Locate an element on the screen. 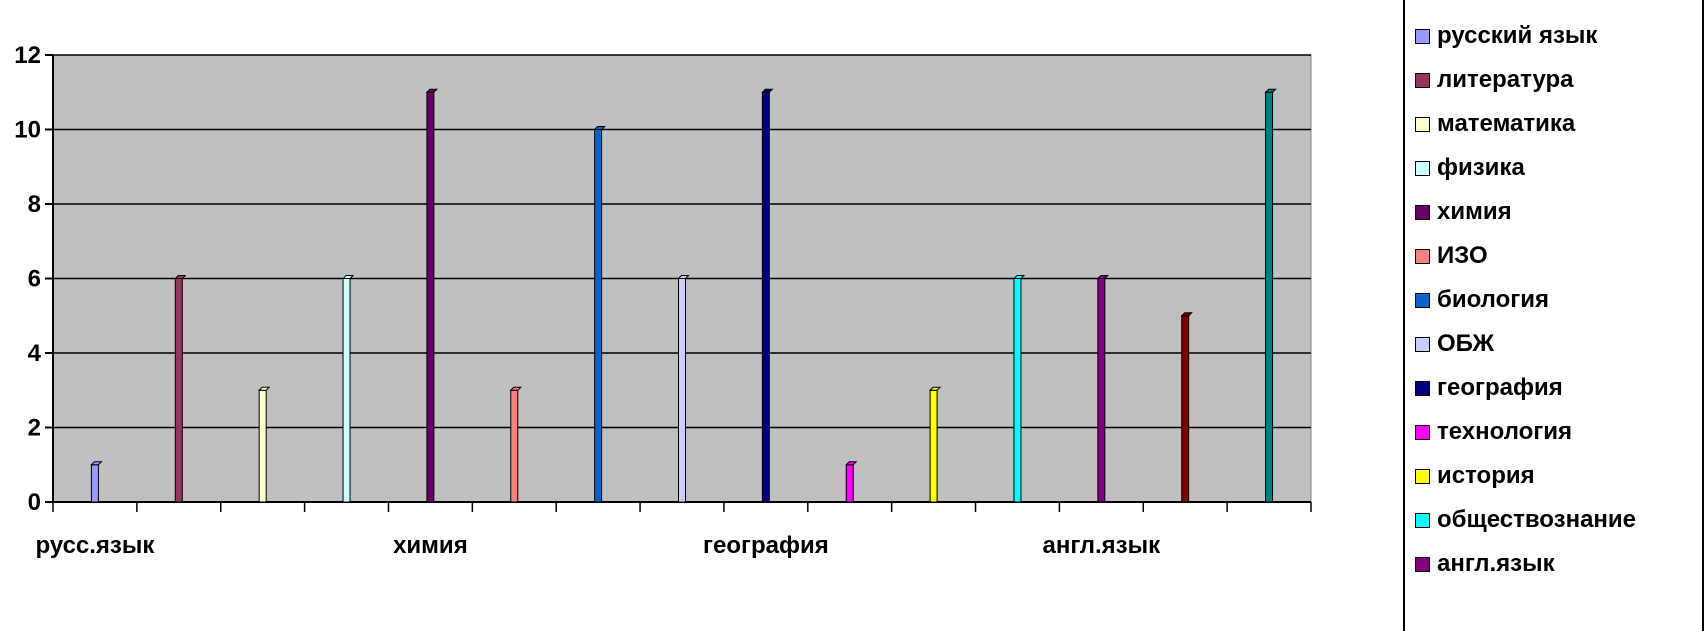  y-tick-label: 8 is located at coordinates (34, 204).